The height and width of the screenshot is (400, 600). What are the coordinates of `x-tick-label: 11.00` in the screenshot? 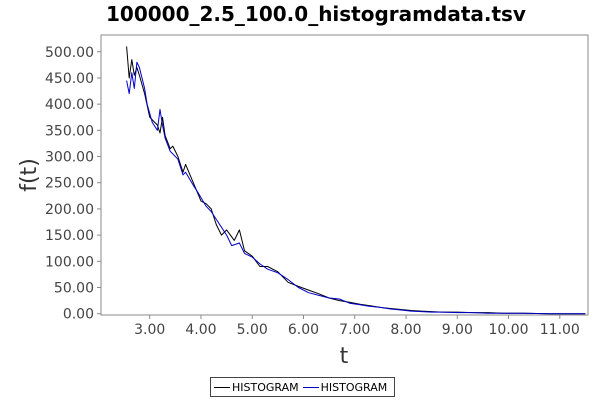 It's located at (560, 330).